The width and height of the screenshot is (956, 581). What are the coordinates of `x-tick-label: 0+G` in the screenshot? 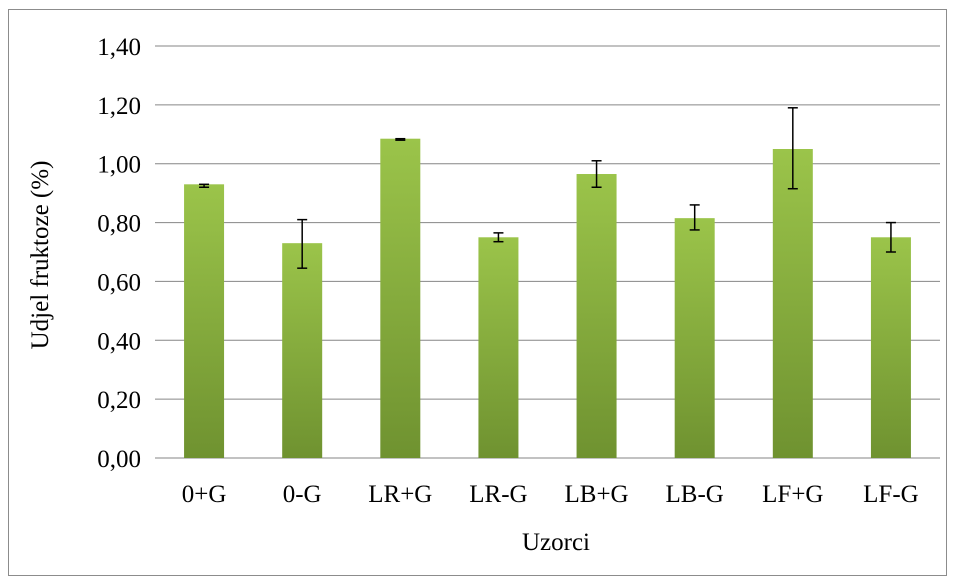 It's located at (204, 494).